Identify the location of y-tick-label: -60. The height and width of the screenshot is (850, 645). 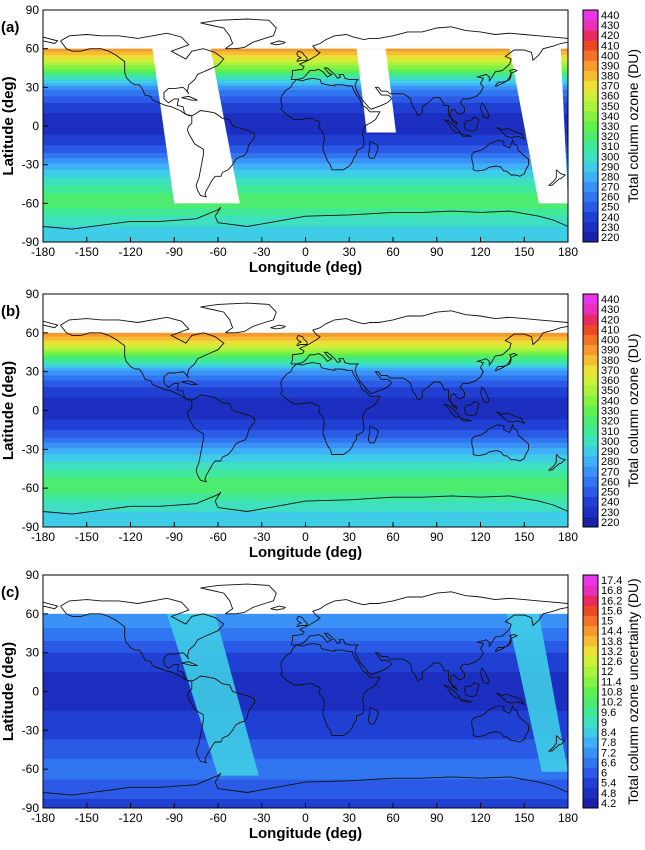
(31, 769).